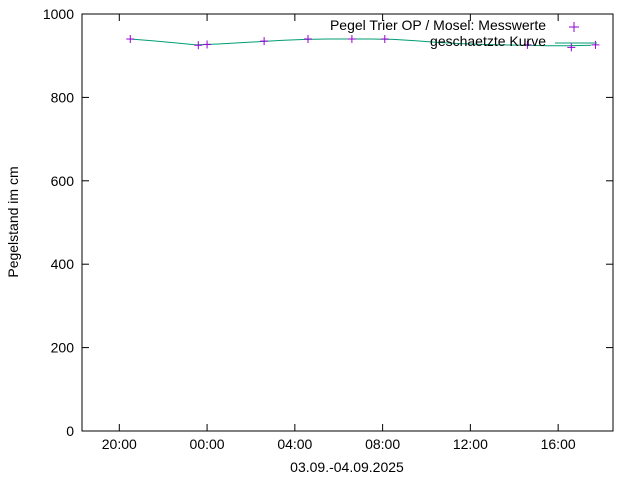 The width and height of the screenshot is (640, 480). What do you see at coordinates (347, 467) in the screenshot?
I see `x-axis-label: 03.09.-04.09.2025` at bounding box center [347, 467].